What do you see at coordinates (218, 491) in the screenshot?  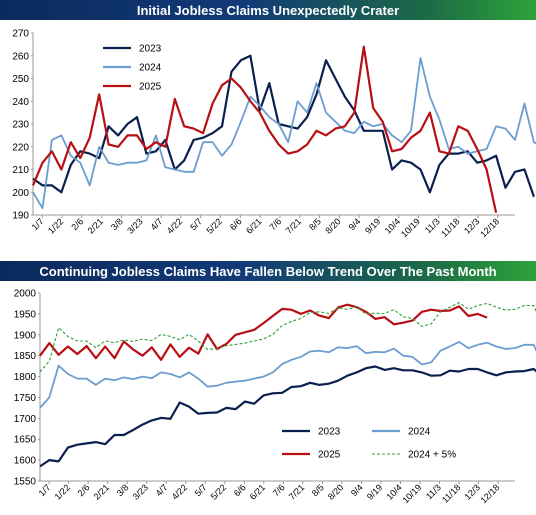 I see `continuing-x-tick-label: 5/22` at bounding box center [218, 491].